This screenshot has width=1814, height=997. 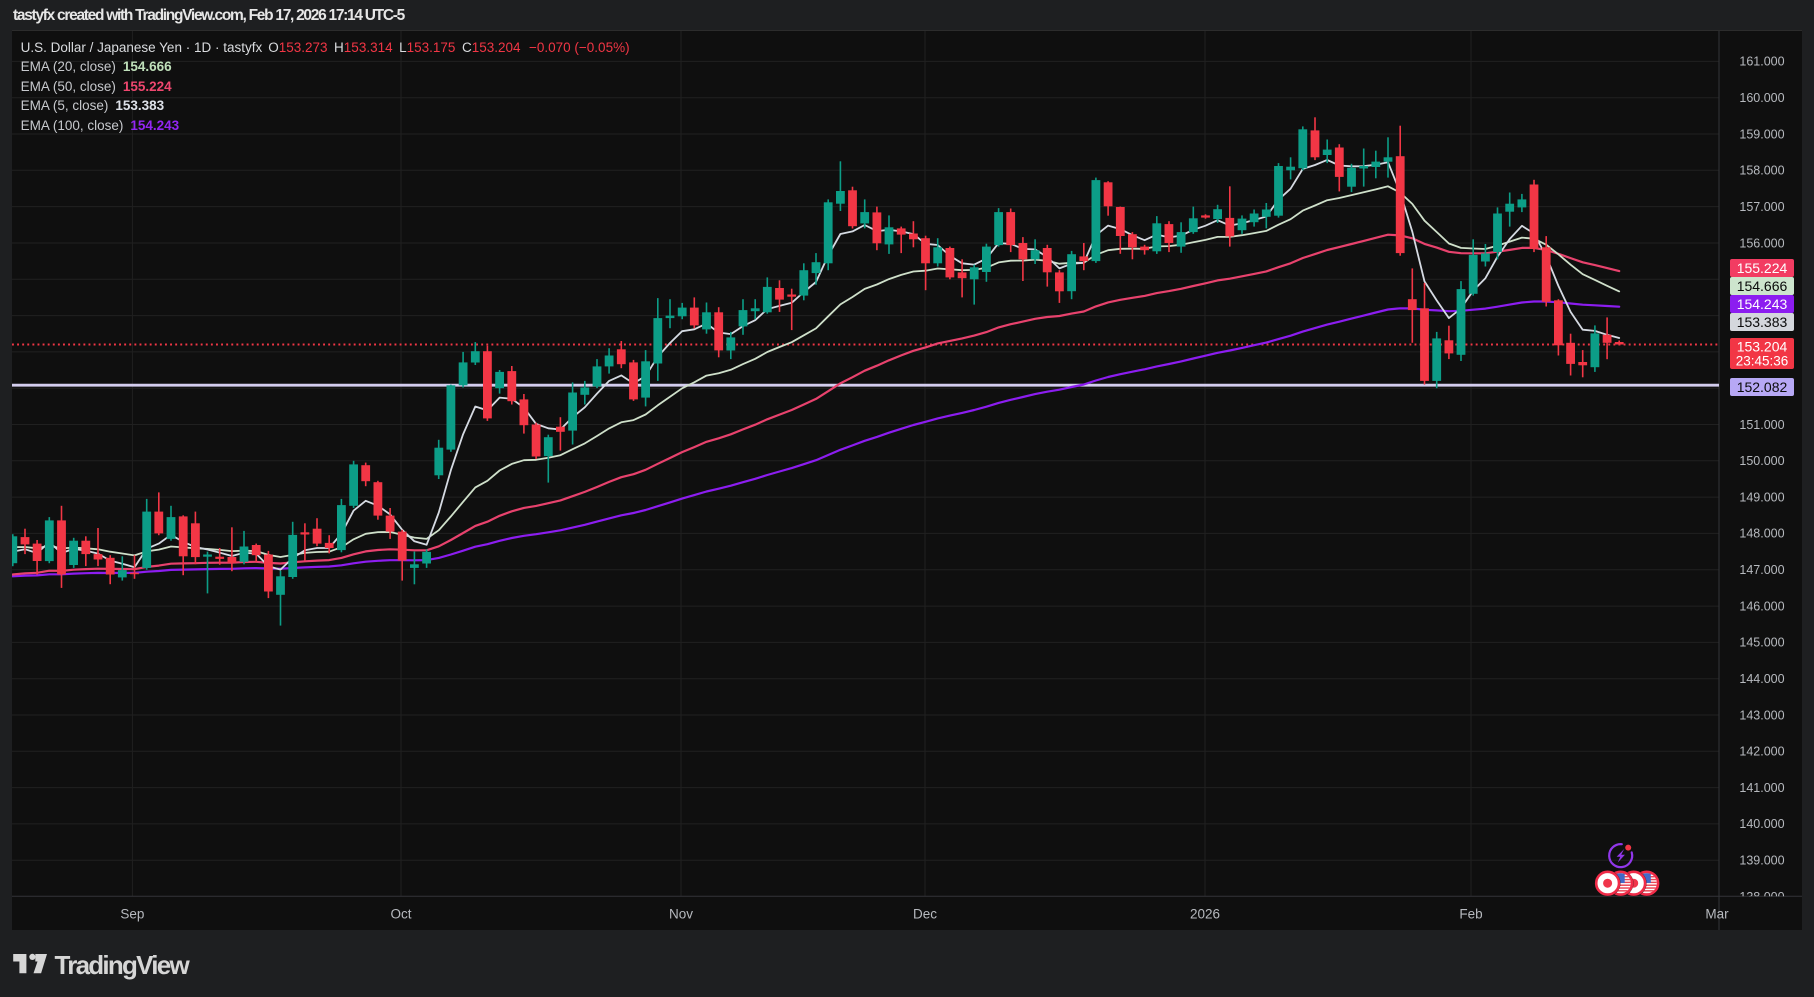 What do you see at coordinates (1761, 134) in the screenshot?
I see `svg-text: 159.000` at bounding box center [1761, 134].